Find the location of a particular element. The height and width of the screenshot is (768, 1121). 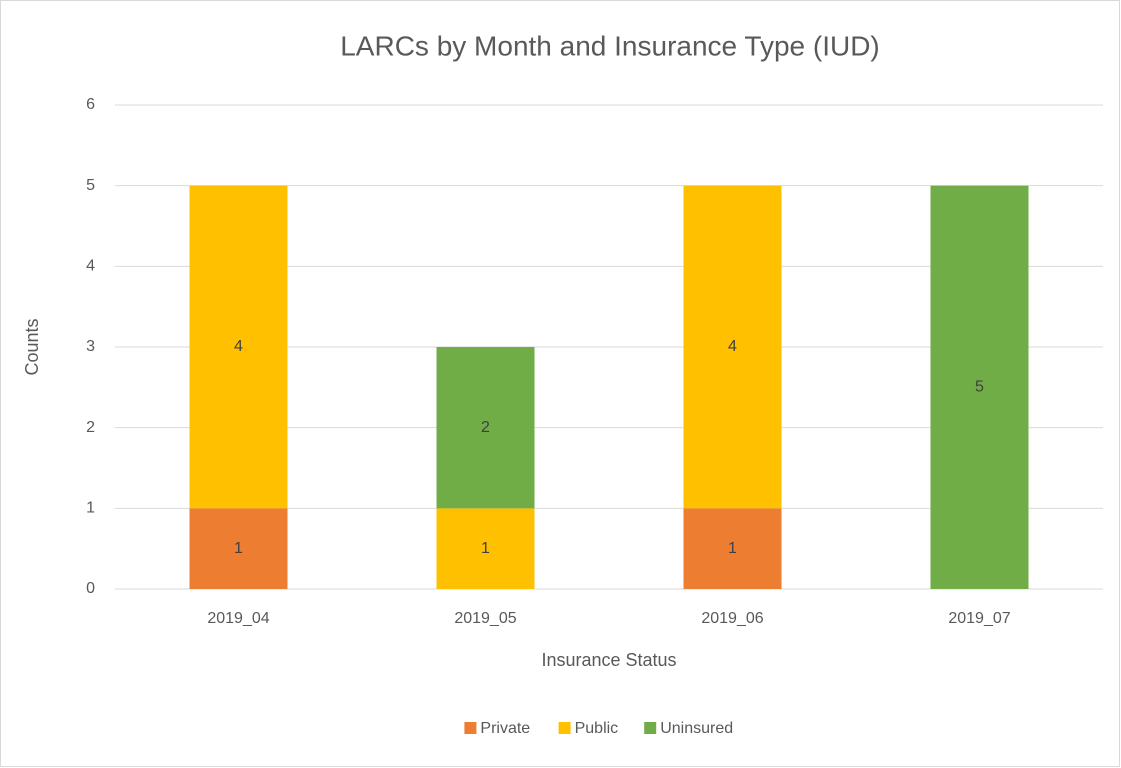

x-tick-label: 2019_06 is located at coordinates (732, 618).